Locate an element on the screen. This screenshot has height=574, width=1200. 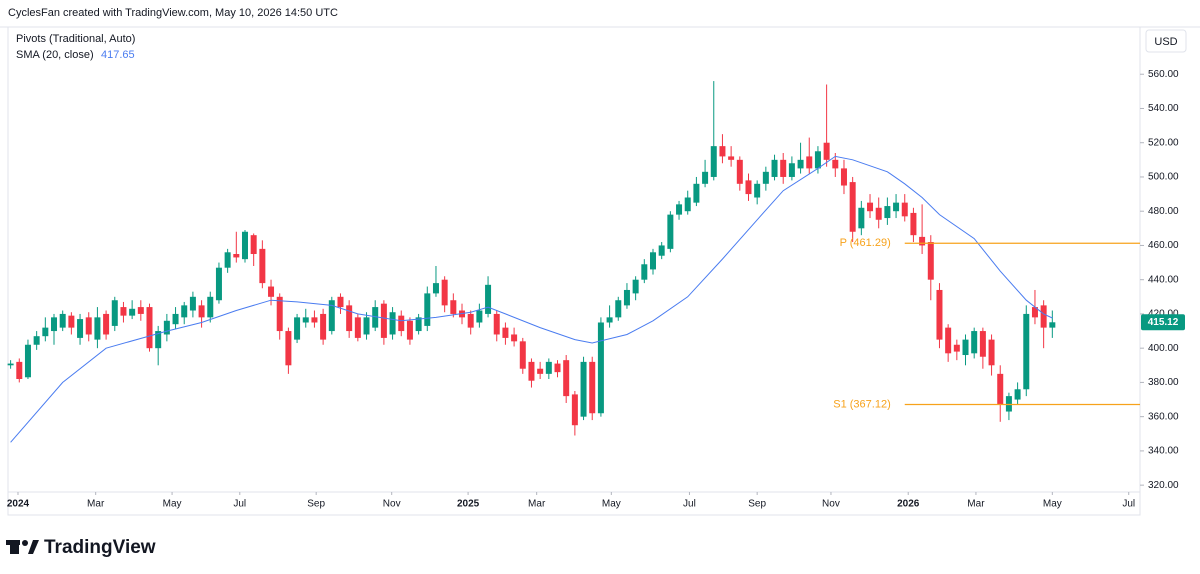
x-tick-label: 2024 is located at coordinates (18, 504).